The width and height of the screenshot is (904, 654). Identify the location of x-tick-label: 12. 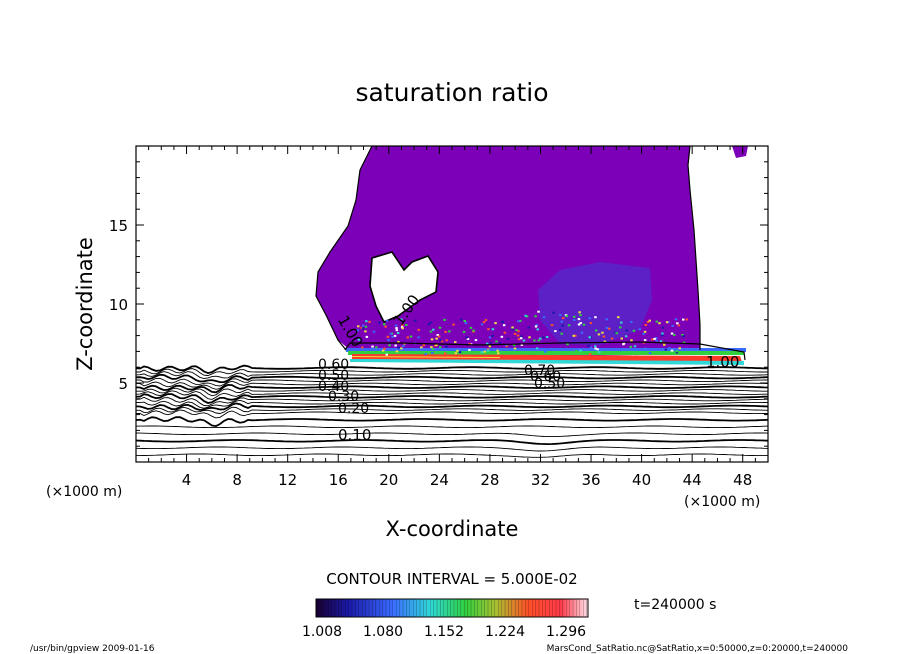
(287, 480).